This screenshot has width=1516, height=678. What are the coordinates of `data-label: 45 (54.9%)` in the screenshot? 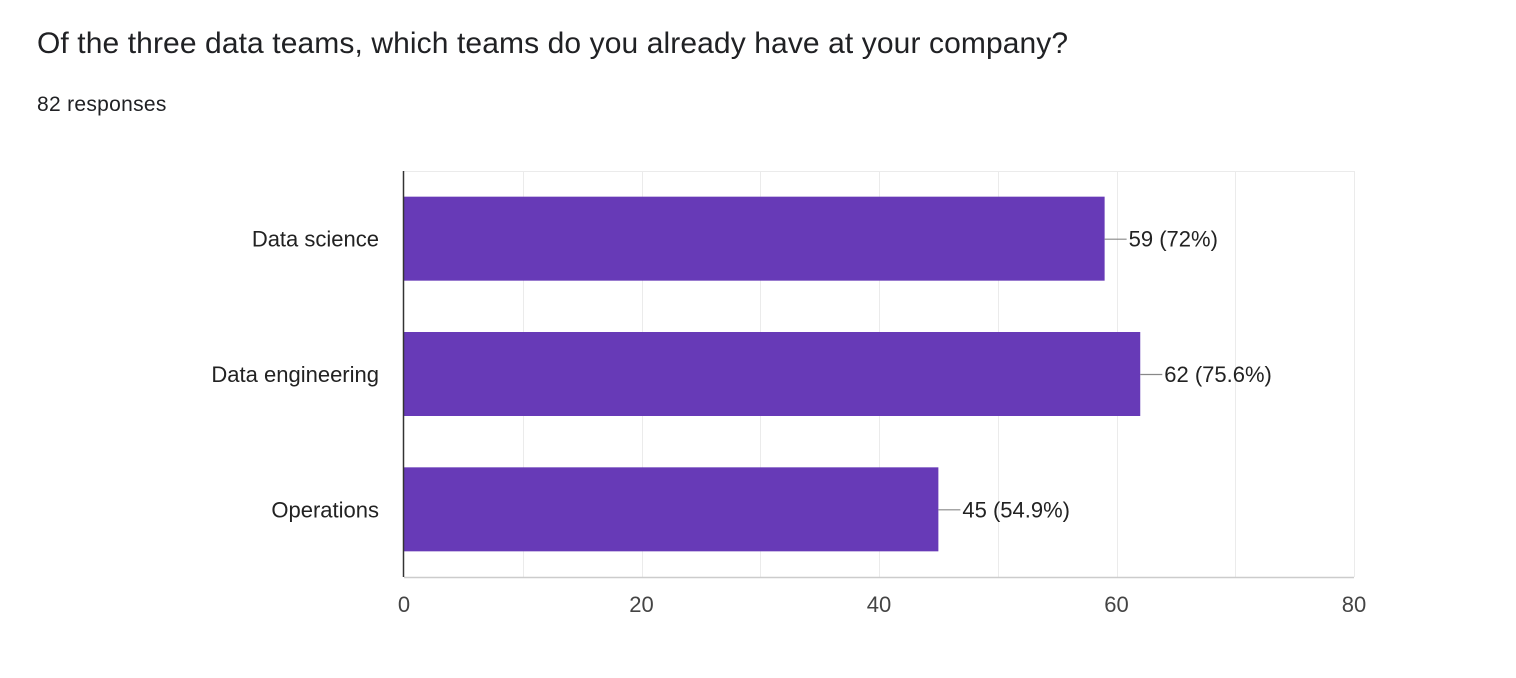 It's located at (1016, 509).